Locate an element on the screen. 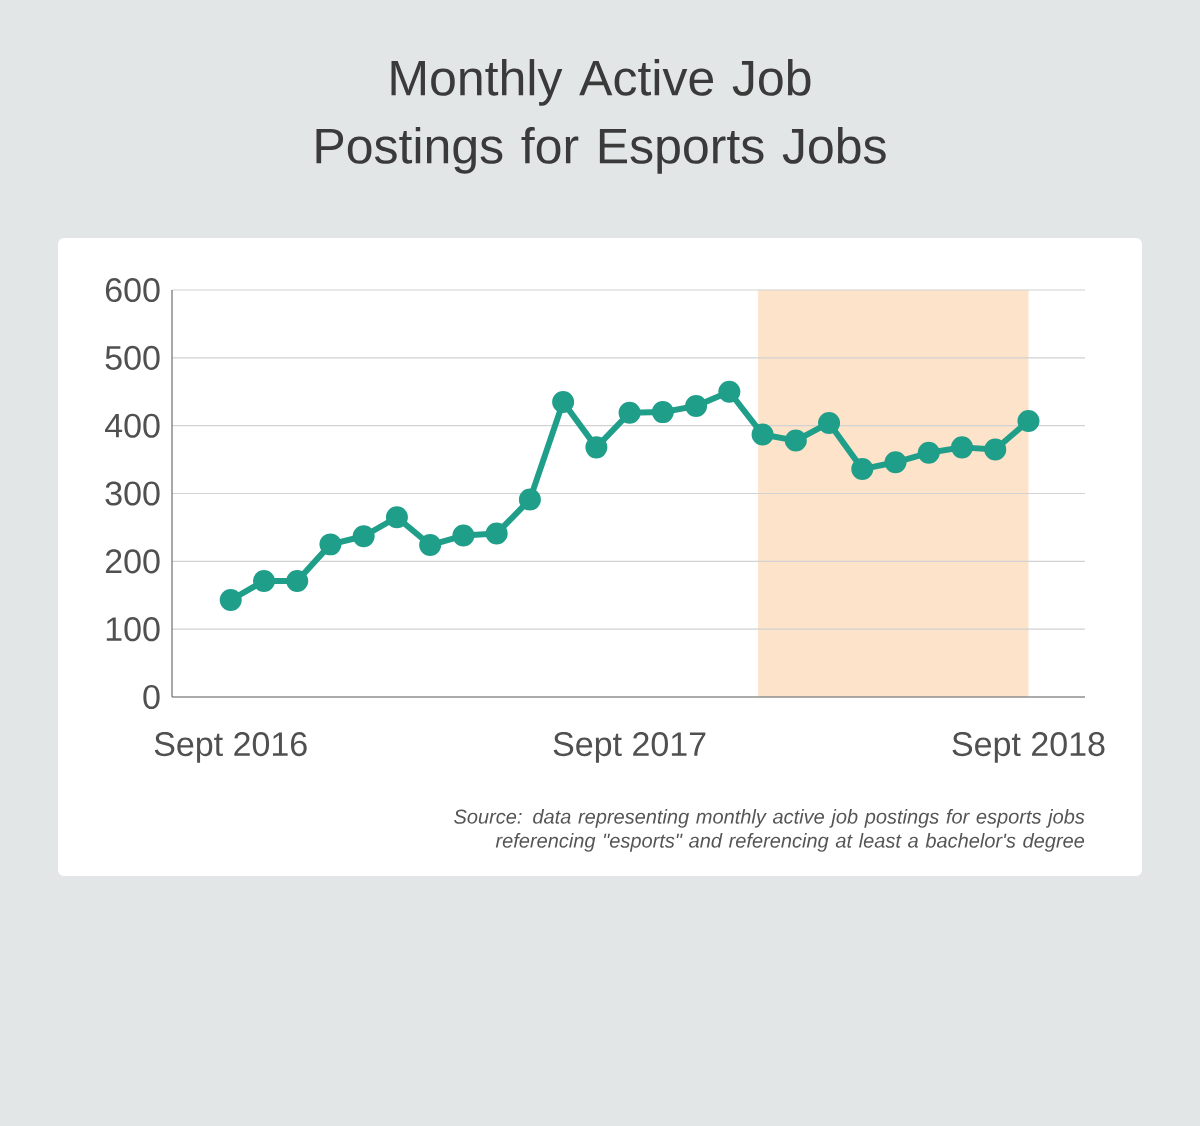  source-note: Source: data representing monthly active job postings for esports jobs referencing "esports" and referencing at least a bachelor's degree is located at coordinates (769, 830).